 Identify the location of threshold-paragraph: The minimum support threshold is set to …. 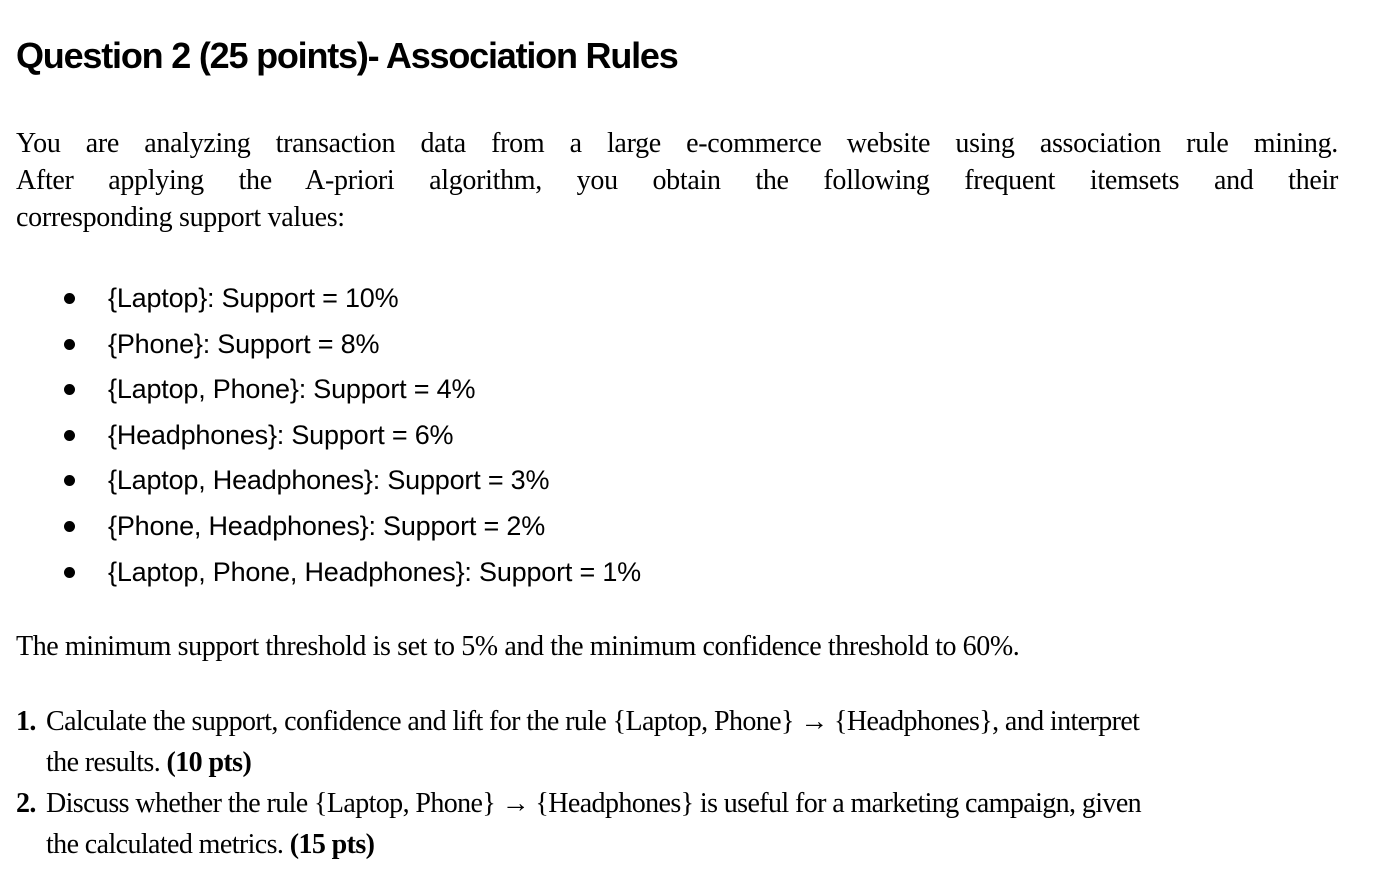
(518, 647).